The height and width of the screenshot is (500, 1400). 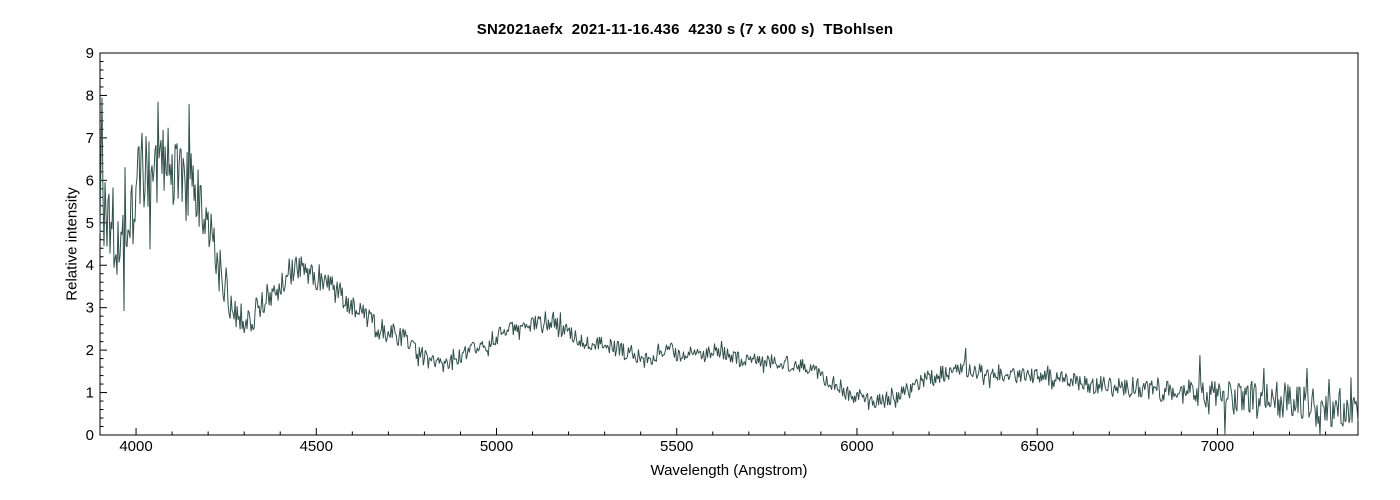 What do you see at coordinates (90, 53) in the screenshot?
I see `y-tick-label: 9` at bounding box center [90, 53].